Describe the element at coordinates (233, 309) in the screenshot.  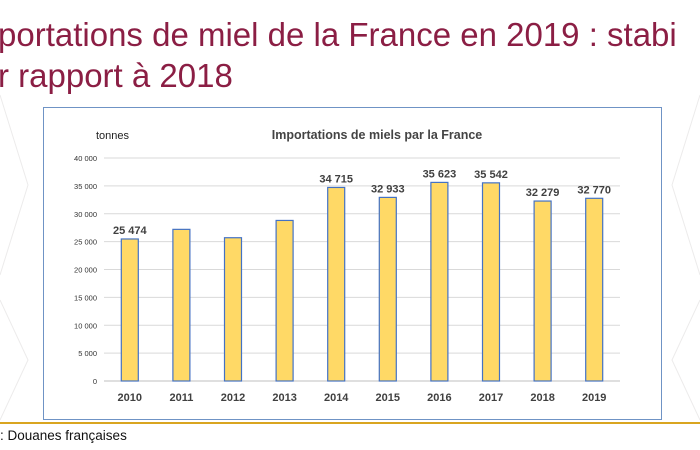
I see `bar-2012` at that location.